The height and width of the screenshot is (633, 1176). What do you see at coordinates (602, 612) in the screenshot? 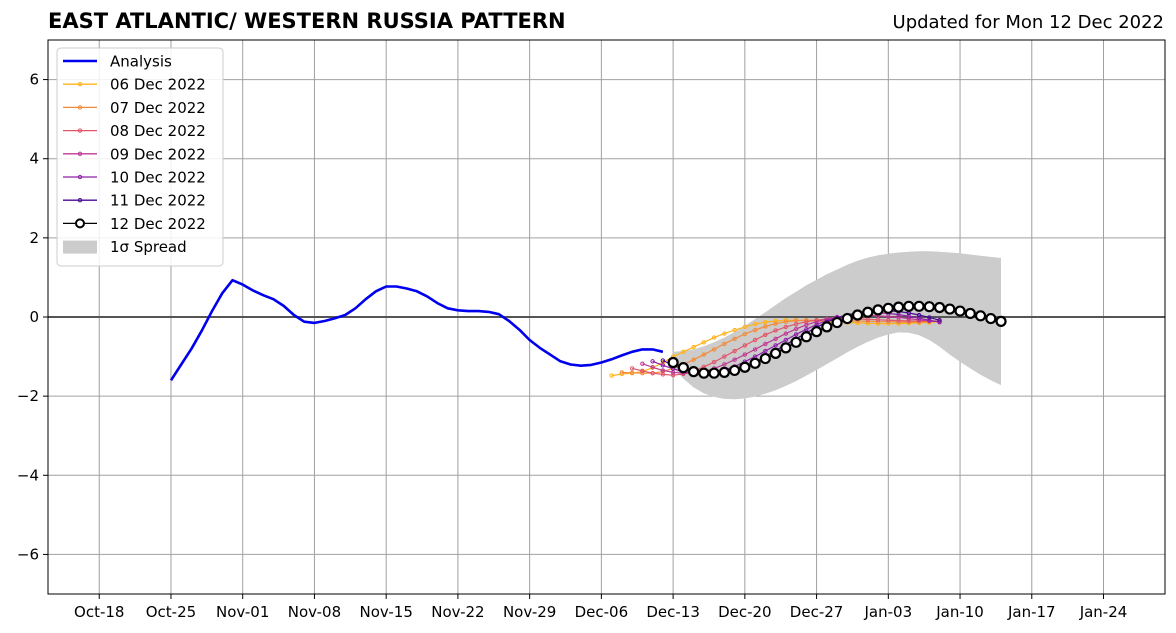
I see `x-tick-label: Dec-06` at bounding box center [602, 612].